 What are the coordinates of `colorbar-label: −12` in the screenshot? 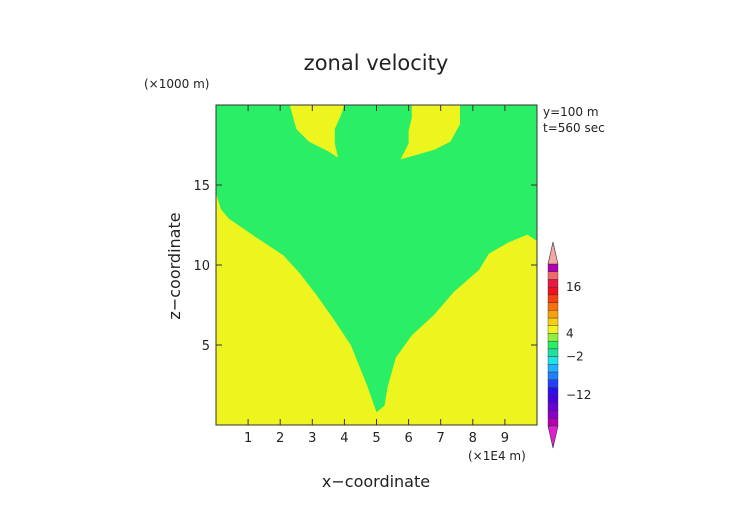 It's located at (578, 395).